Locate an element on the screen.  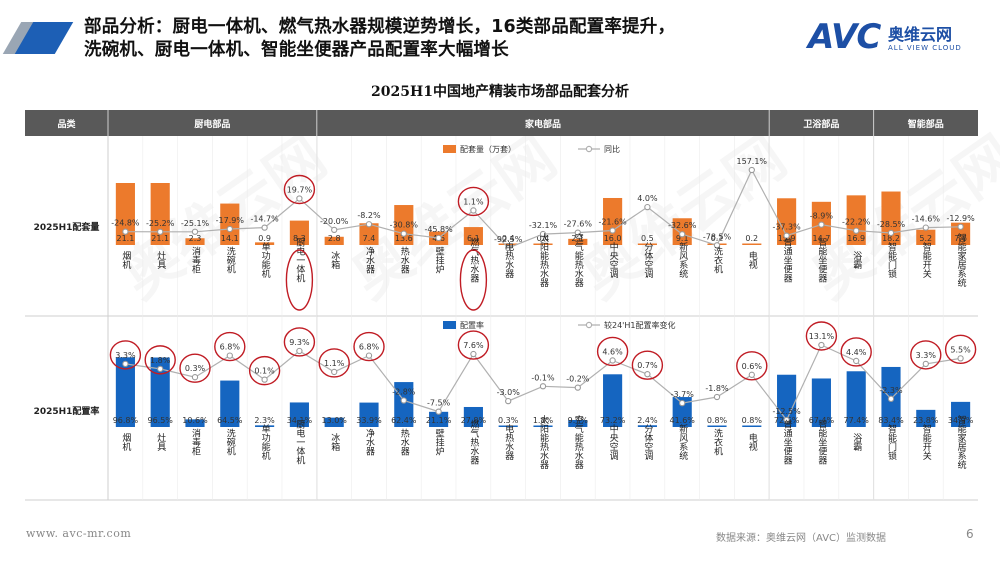
category-label-0: 浴霸 is located at coordinates (856, 260).